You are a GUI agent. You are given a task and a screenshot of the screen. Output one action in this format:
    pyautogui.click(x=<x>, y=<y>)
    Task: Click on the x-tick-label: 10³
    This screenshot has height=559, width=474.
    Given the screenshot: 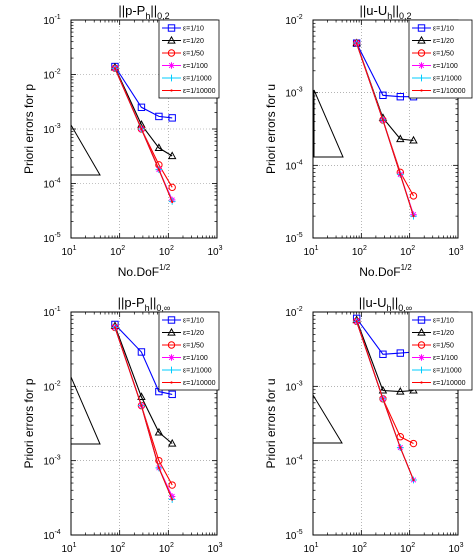 What is the action you would take?
    pyautogui.click(x=214, y=548)
    